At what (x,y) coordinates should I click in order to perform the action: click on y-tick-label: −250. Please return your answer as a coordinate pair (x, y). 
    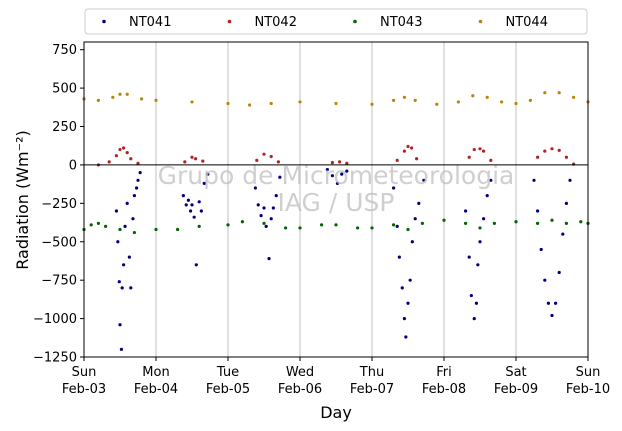
    Looking at the image, I should click on (59, 204).